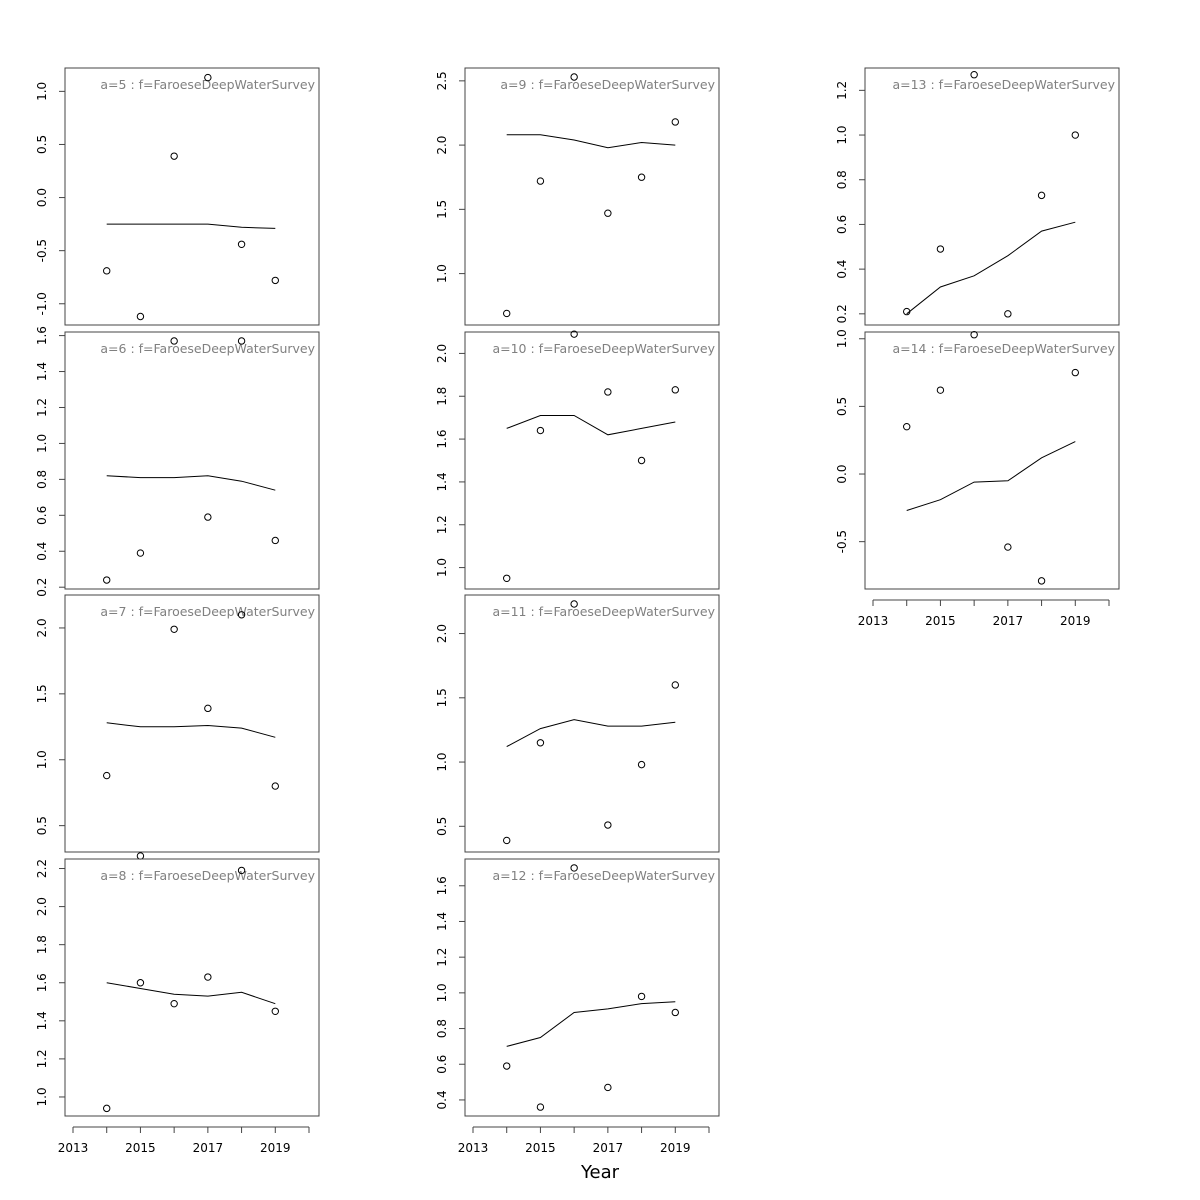 This screenshot has height=1200, width=1200. What do you see at coordinates (603, 875) in the screenshot?
I see `panel-title: a=12 : f=FaroeseDeepWaterSurvey` at bounding box center [603, 875].